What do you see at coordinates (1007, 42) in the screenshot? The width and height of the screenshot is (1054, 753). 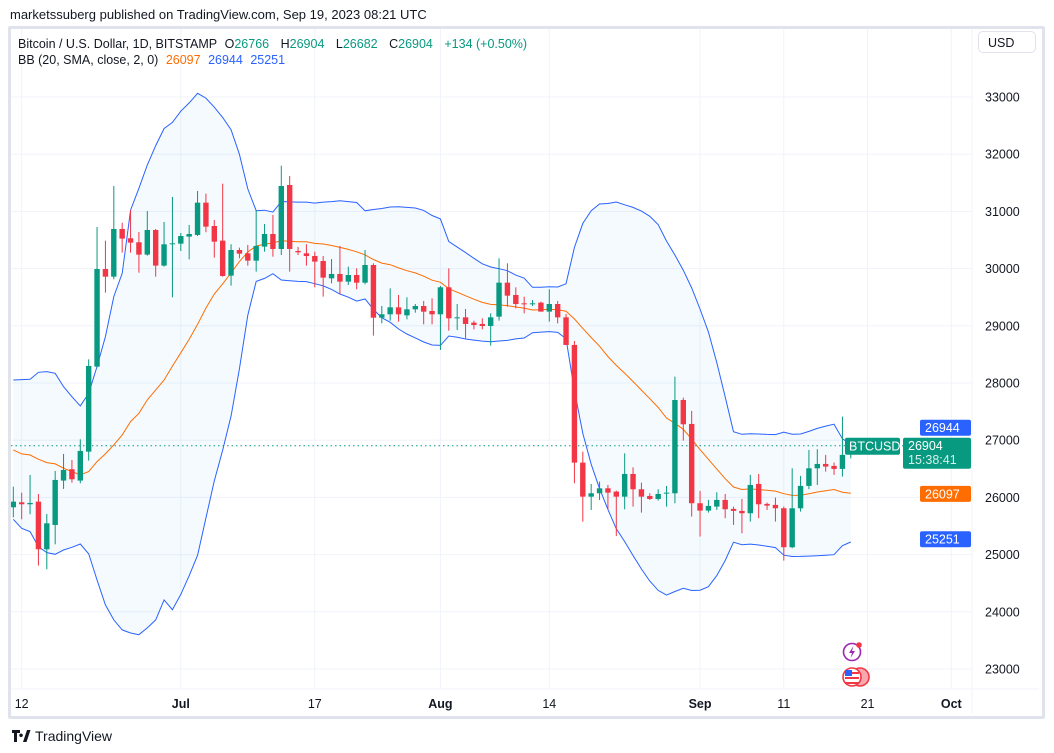 I see `currency-button: USD` at bounding box center [1007, 42].